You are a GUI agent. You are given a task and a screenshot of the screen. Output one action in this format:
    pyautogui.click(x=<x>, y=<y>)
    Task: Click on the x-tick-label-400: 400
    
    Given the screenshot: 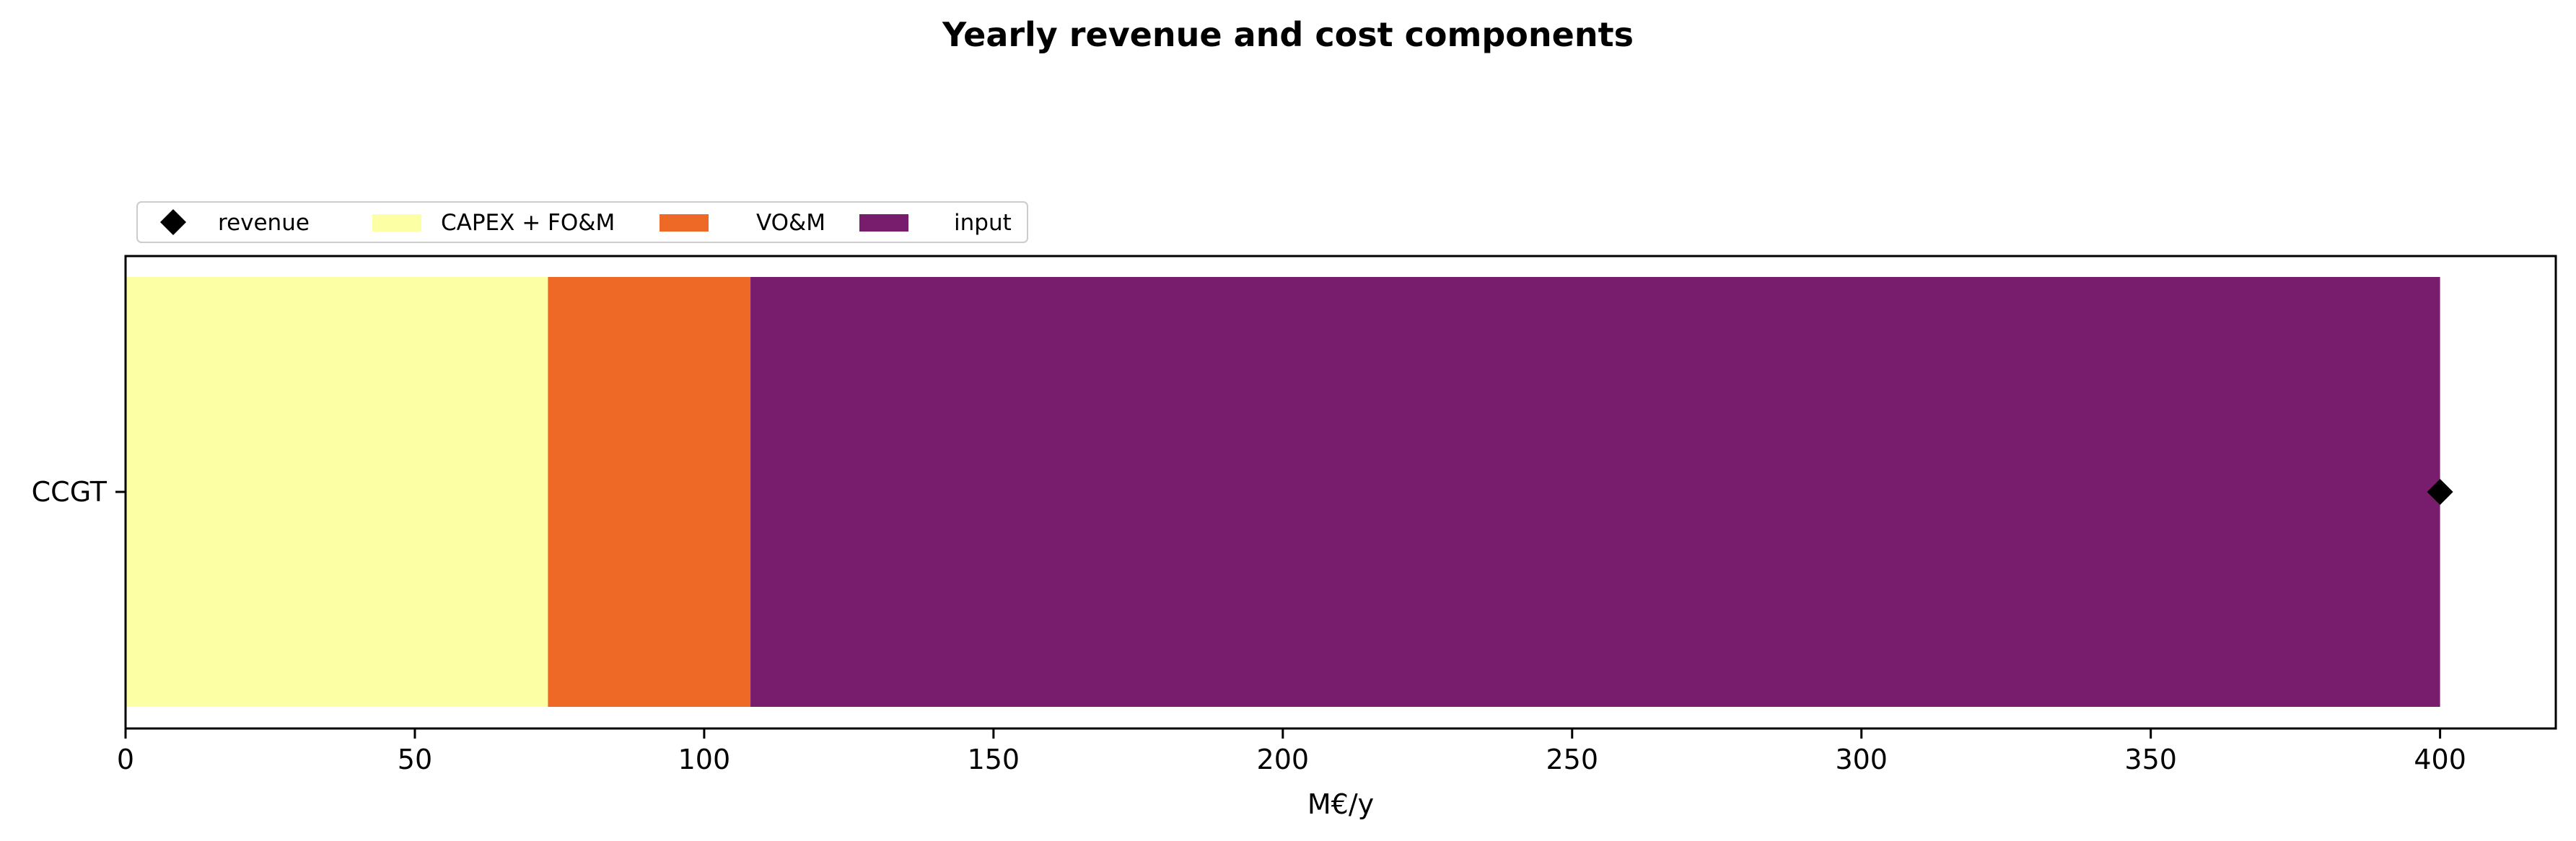 What is the action you would take?
    pyautogui.click(x=2440, y=759)
    